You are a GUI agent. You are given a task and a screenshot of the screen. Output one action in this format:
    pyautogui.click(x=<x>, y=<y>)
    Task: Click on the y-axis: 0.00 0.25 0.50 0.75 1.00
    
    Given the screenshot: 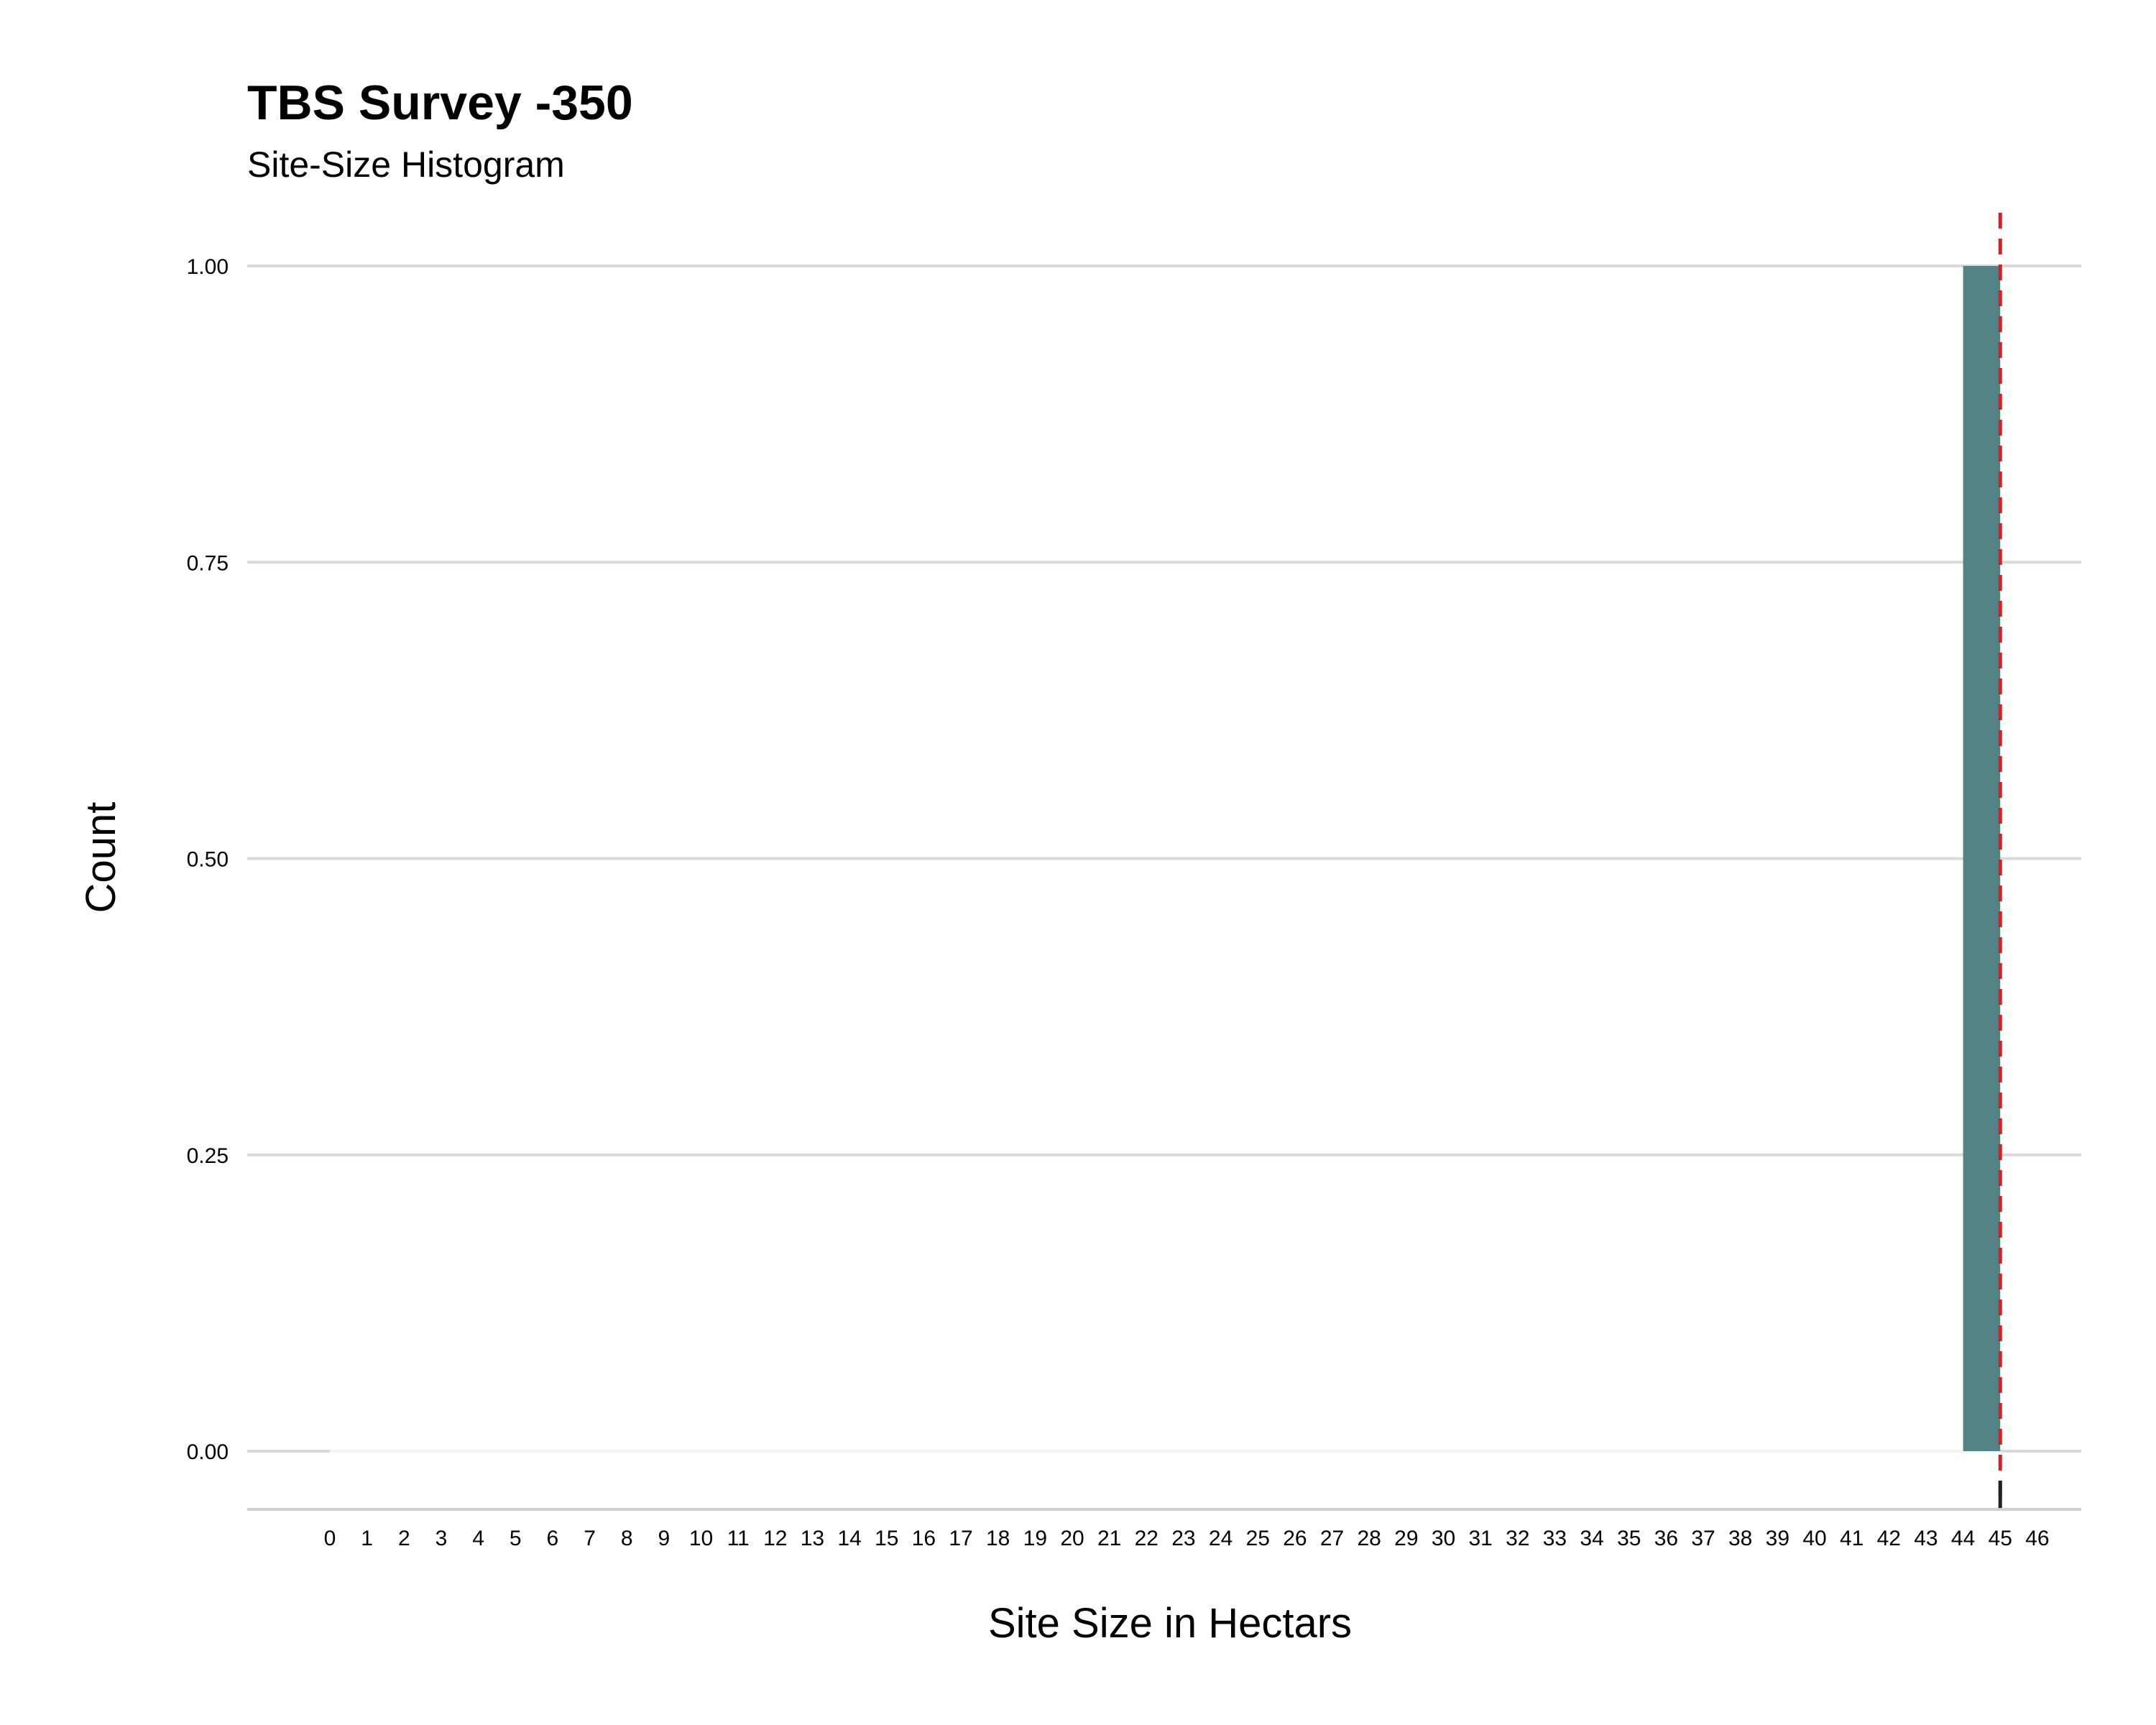 What is the action you would take?
    pyautogui.click(x=208, y=859)
    